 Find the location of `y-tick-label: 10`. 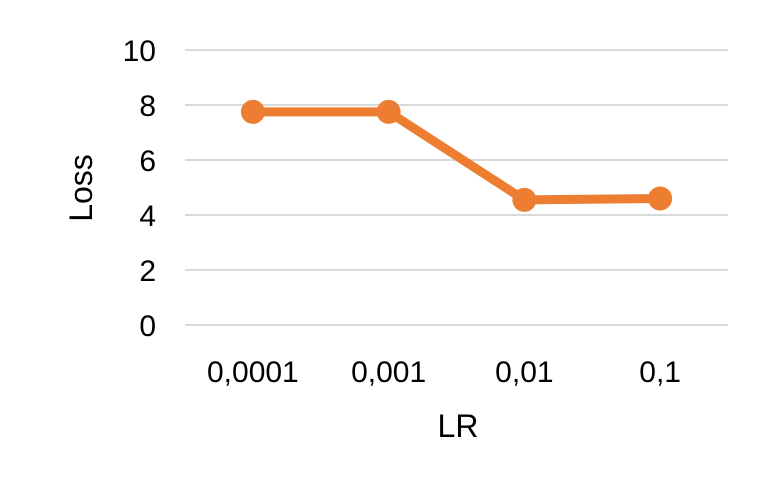

y-tick-label: 10 is located at coordinates (139, 51).